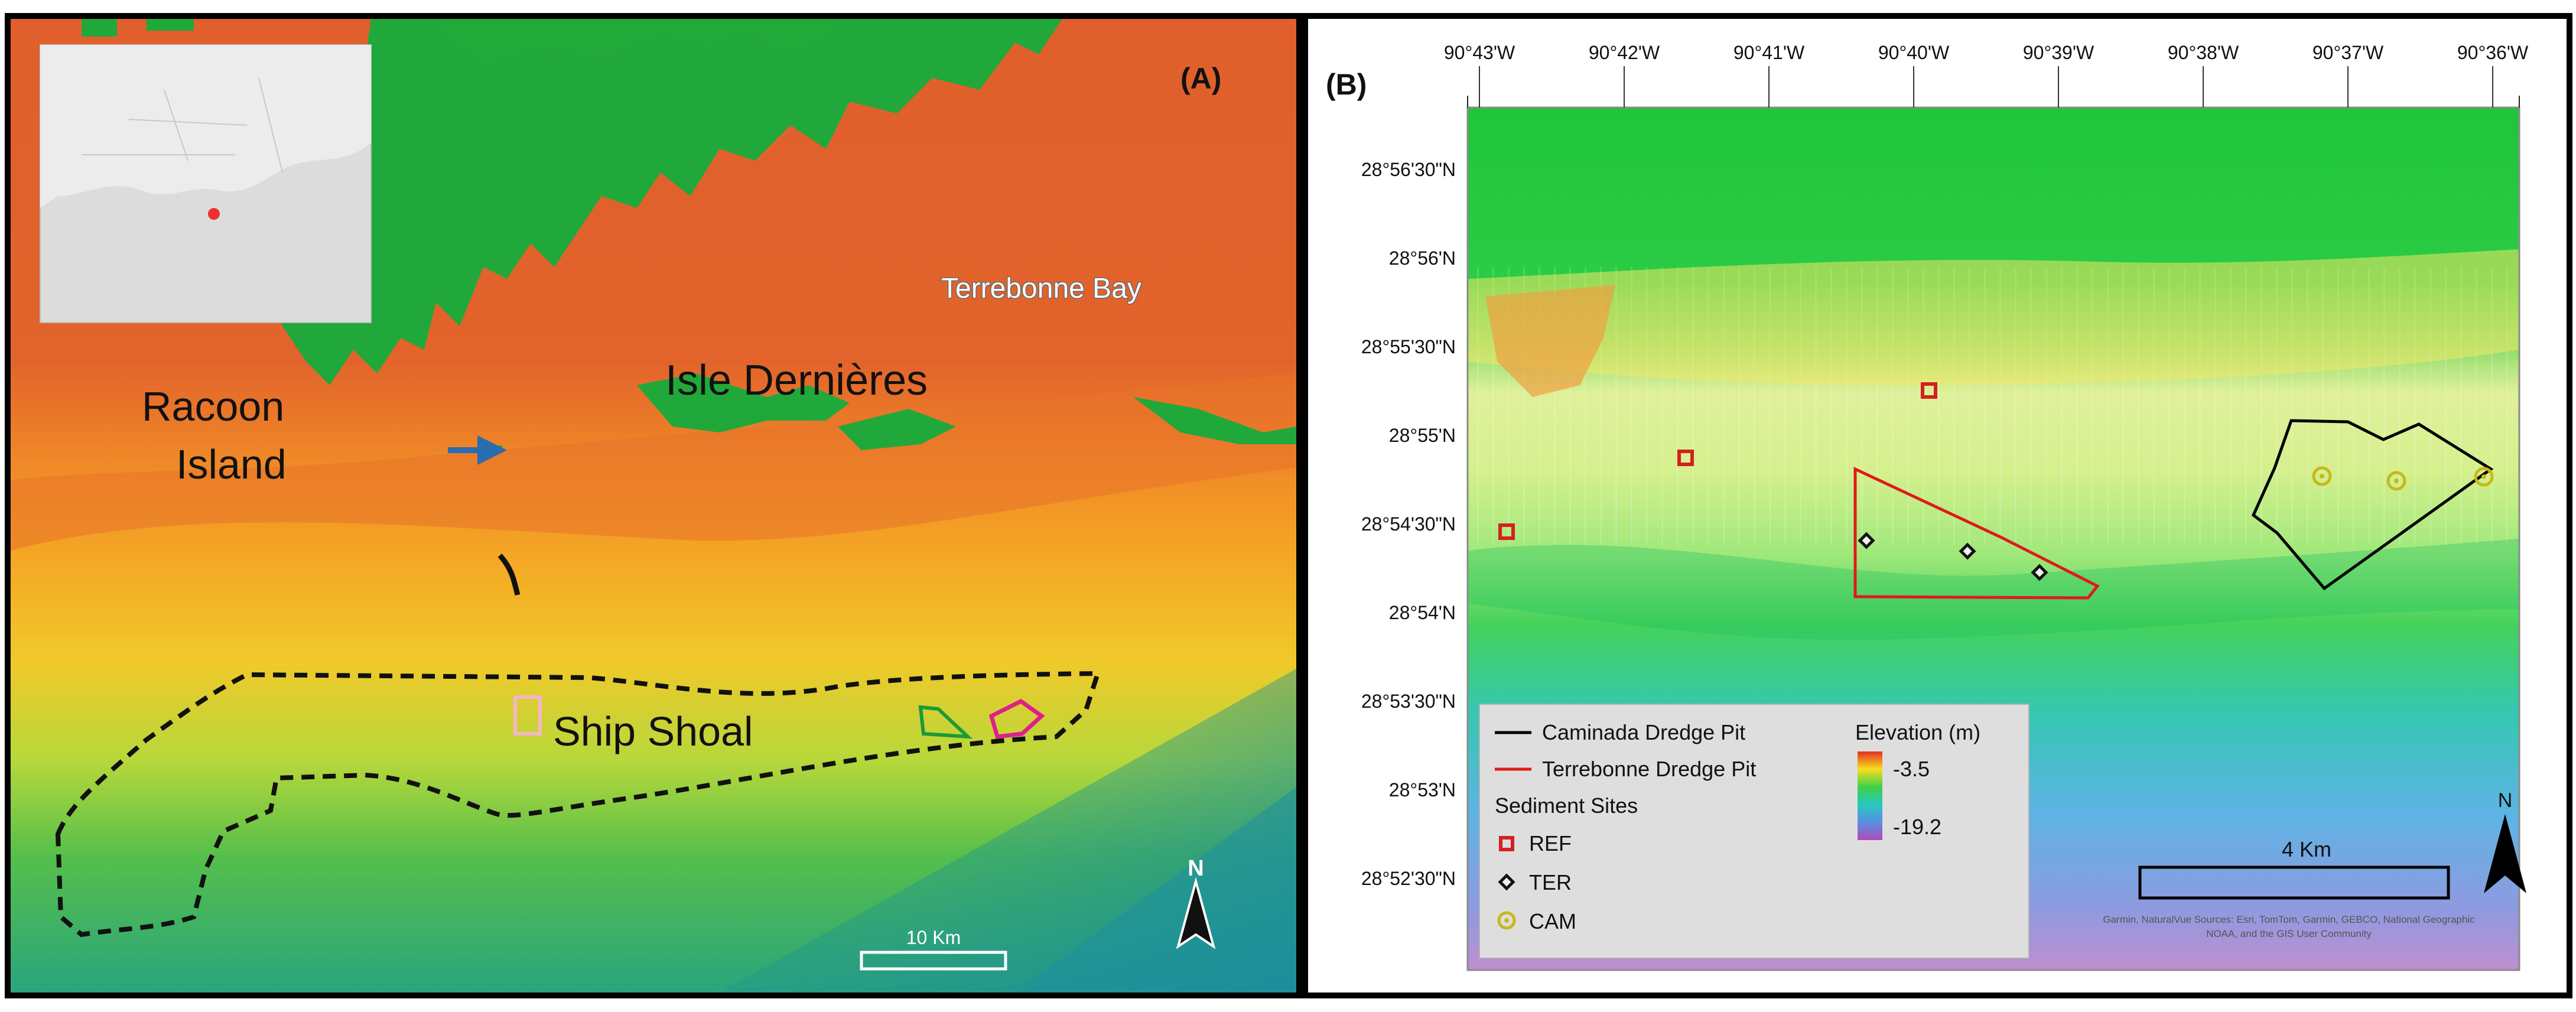 The image size is (2576, 1012). I want to click on legend-elevation-title: Elevation (m), so click(1917, 732).